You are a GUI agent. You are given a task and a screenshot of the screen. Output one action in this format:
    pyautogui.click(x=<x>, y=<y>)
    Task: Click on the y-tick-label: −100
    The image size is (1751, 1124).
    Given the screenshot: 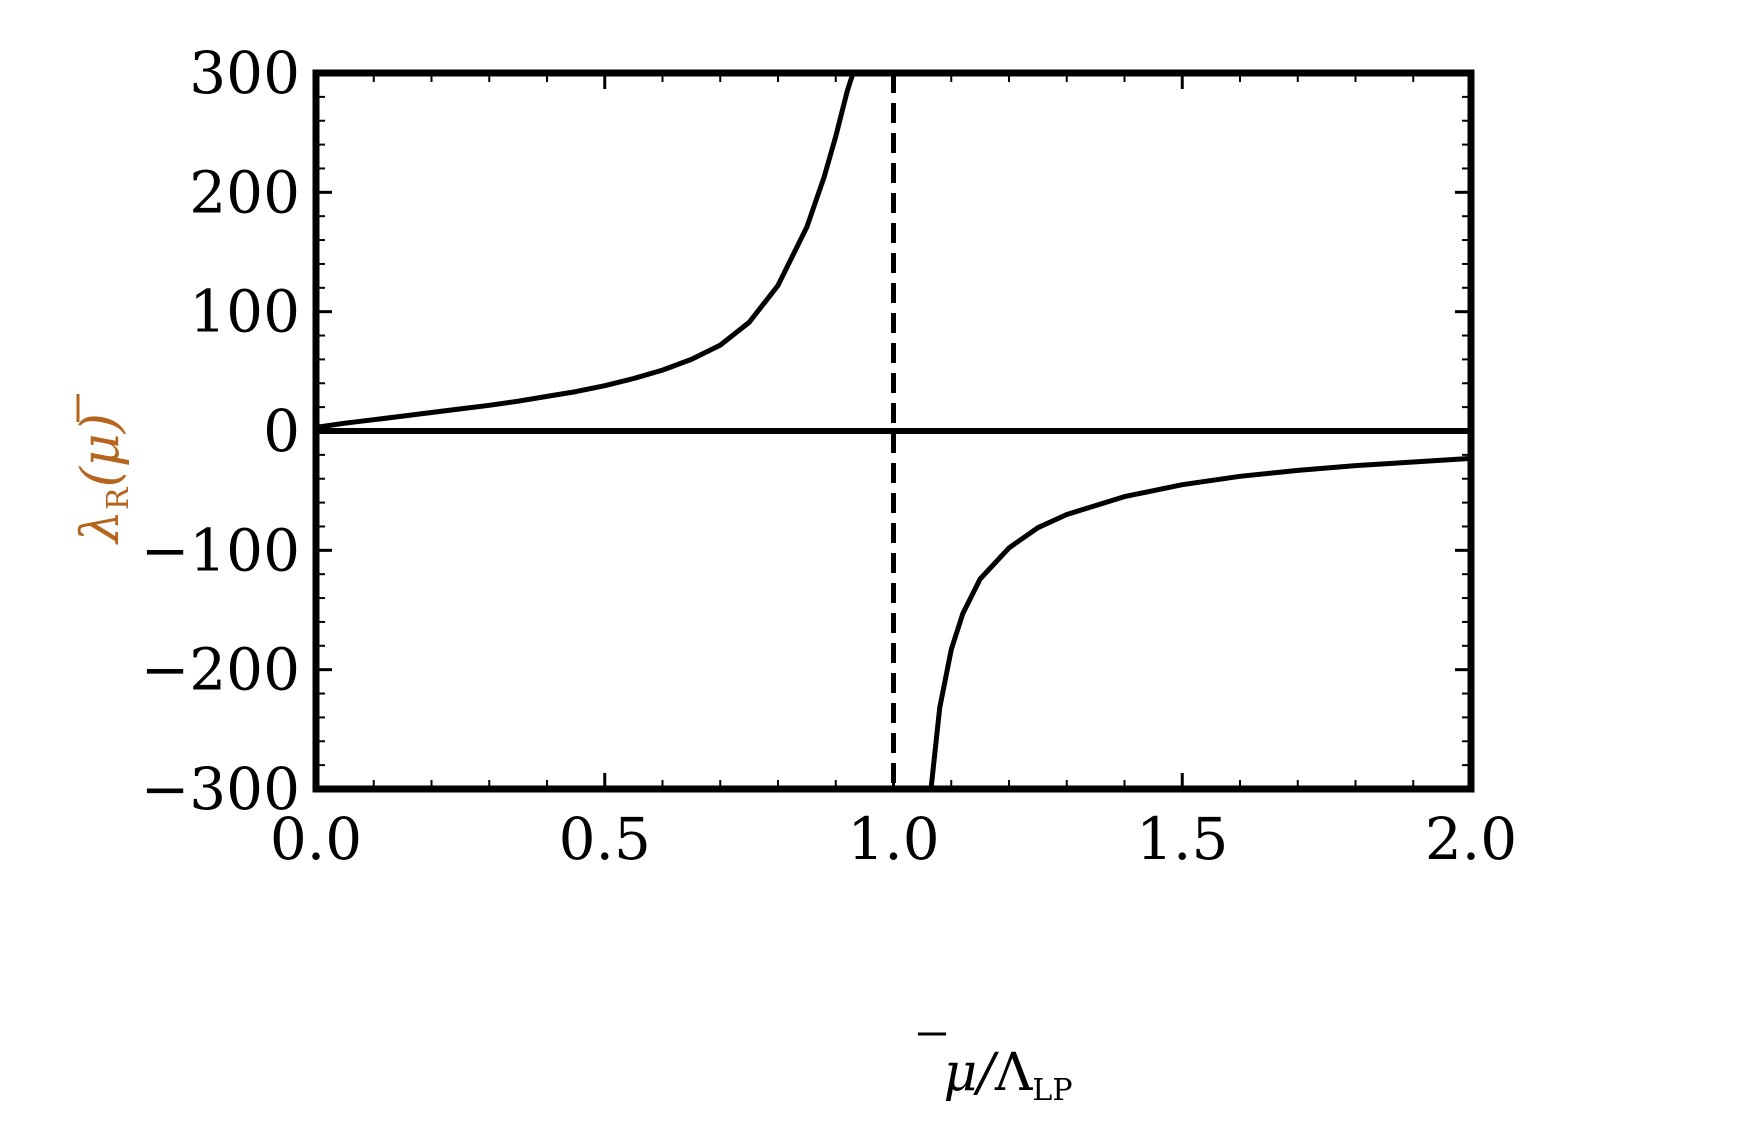 What is the action you would take?
    pyautogui.click(x=220, y=550)
    